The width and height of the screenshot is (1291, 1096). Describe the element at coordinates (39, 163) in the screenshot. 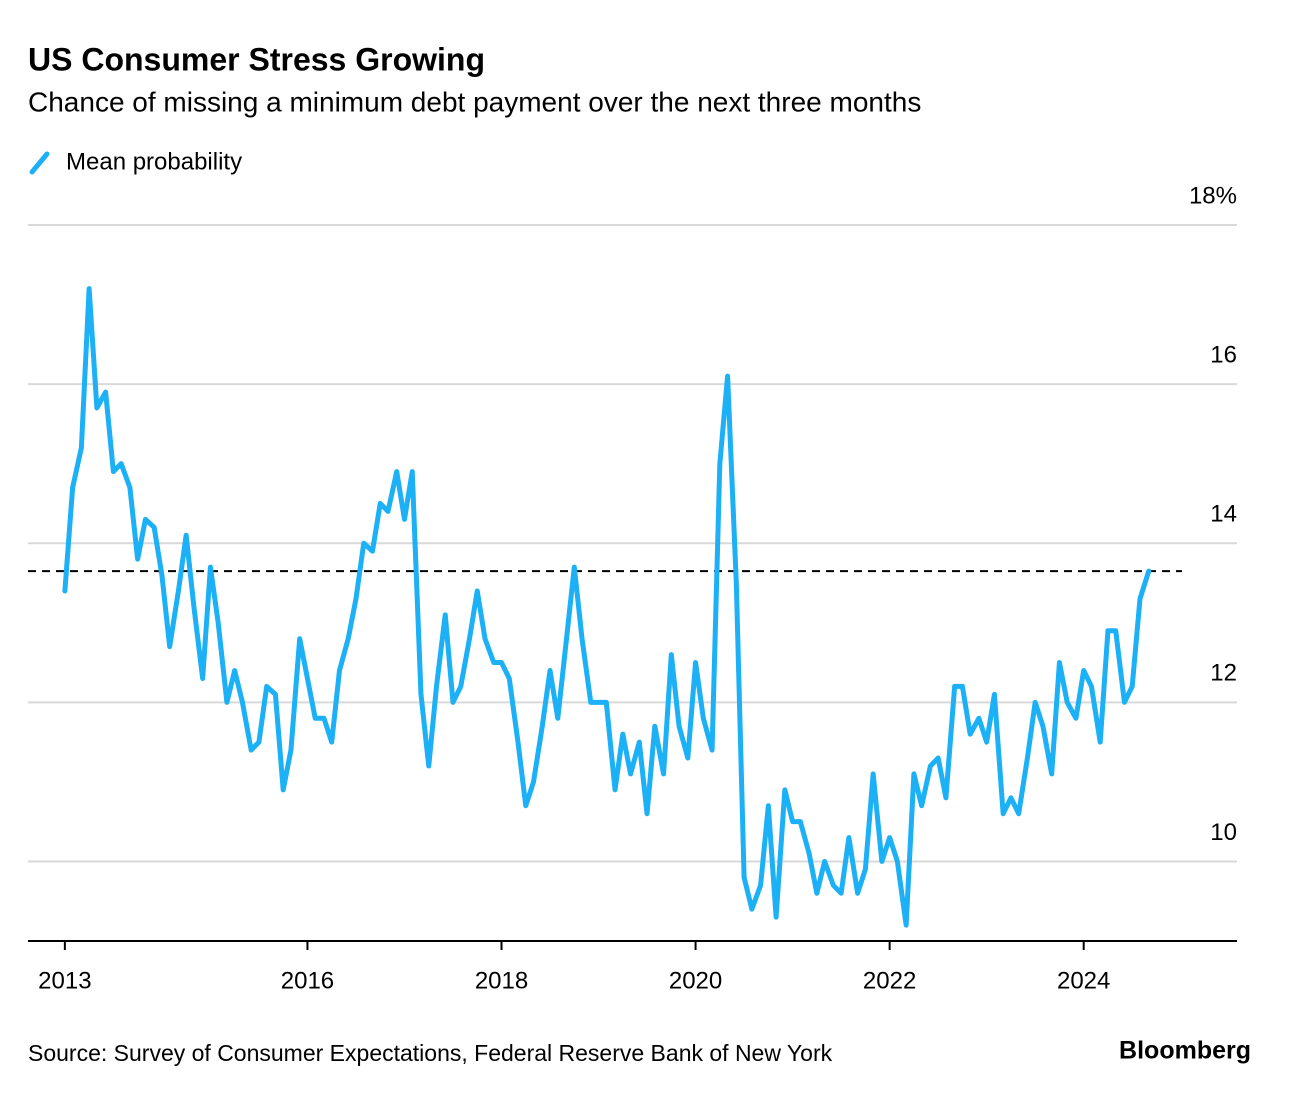

I see `legend-swatch` at that location.